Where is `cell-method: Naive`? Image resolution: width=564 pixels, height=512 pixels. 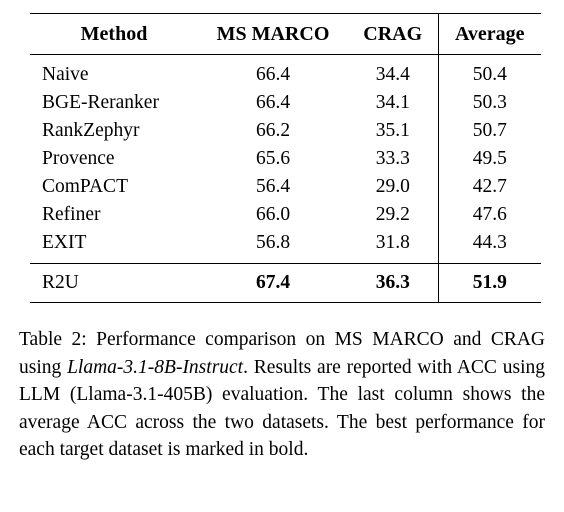 cell-method: Naive is located at coordinates (65, 74).